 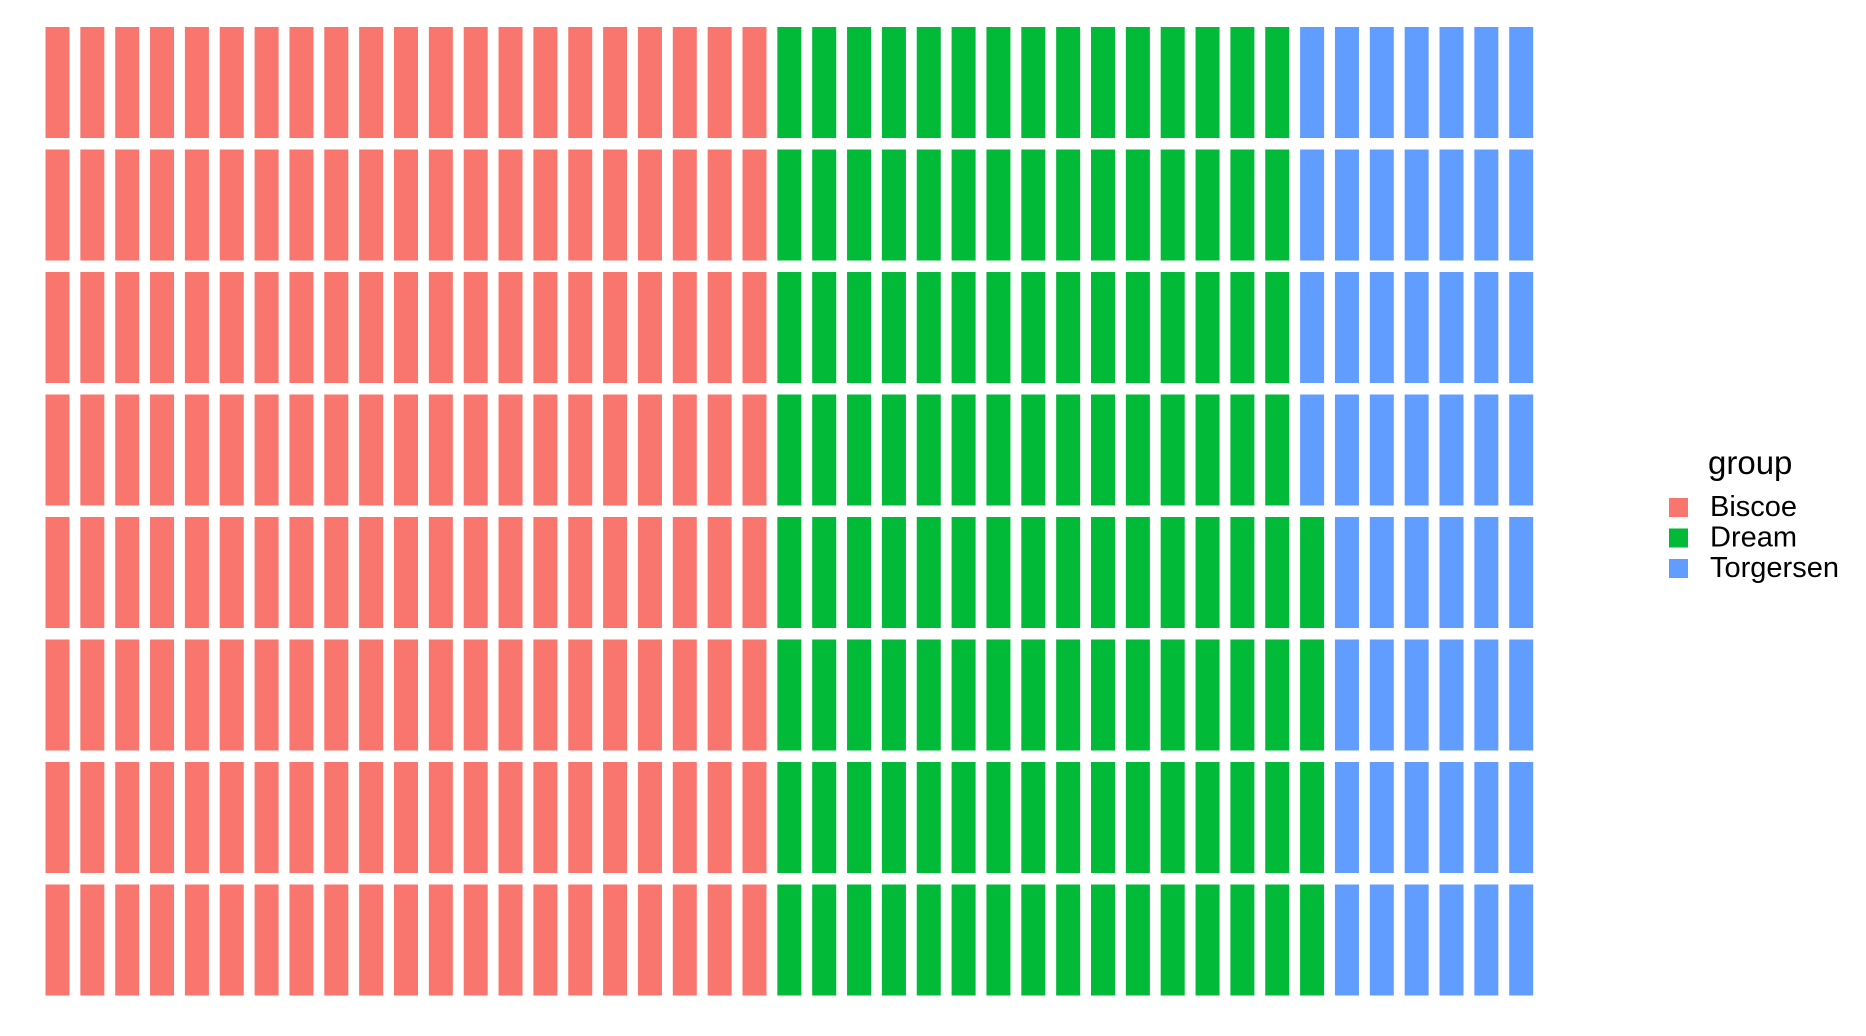 I want to click on legend-label-biscoe: Biscoe, so click(x=1753, y=507).